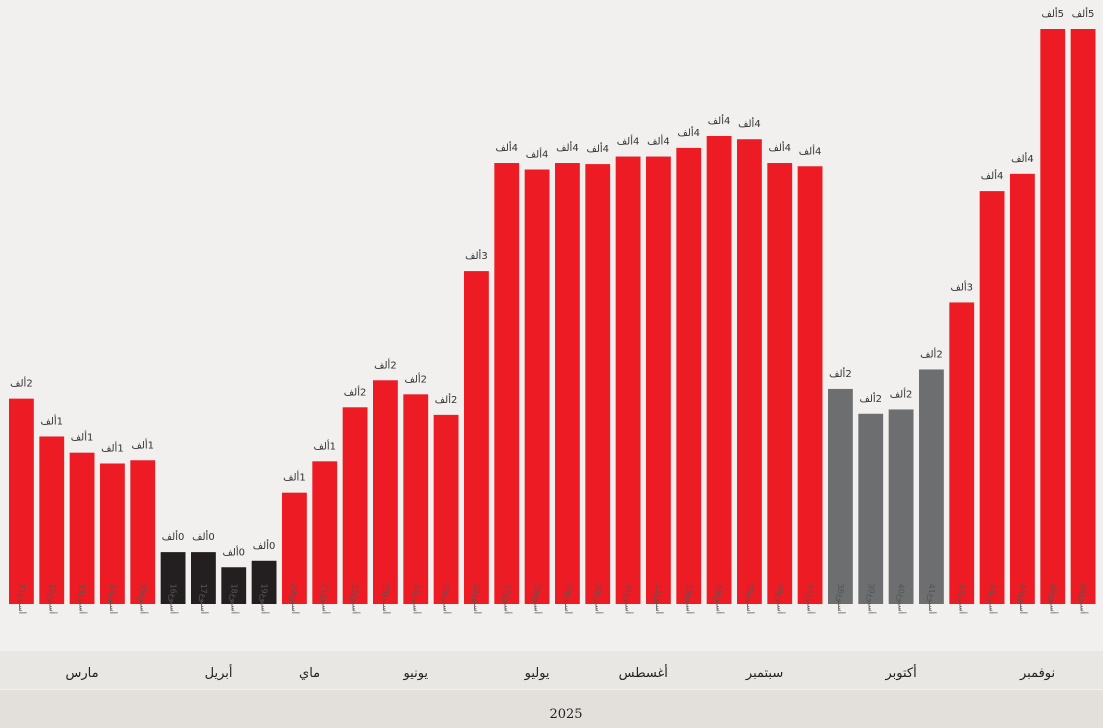 Image resolution: width=1103 pixels, height=728 pixels. I want to click on week-tick-label: أسبوع22, so click(356, 599).